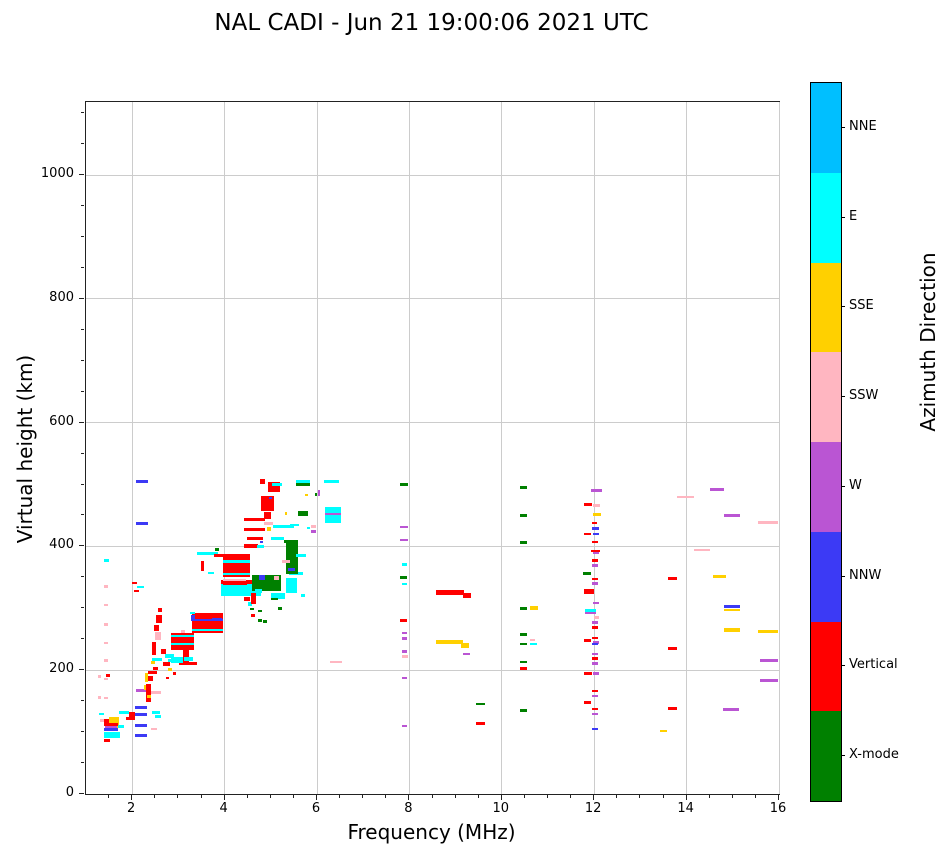 The width and height of the screenshot is (951, 856). What do you see at coordinates (853, 216) in the screenshot?
I see `colorbar-label: E` at bounding box center [853, 216].